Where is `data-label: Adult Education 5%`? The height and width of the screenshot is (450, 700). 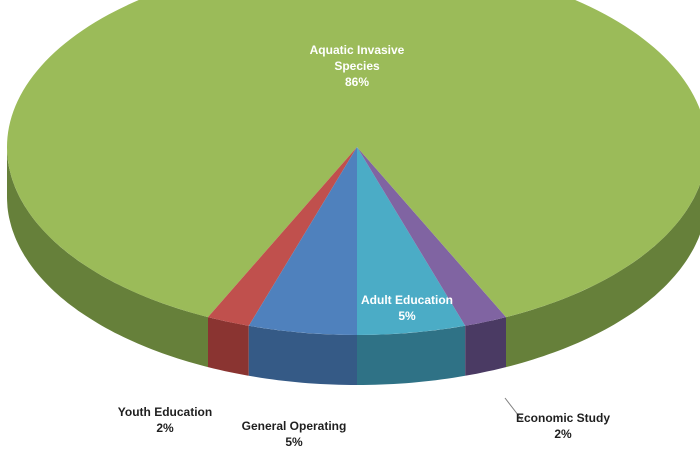 data-label: Adult Education 5% is located at coordinates (407, 308).